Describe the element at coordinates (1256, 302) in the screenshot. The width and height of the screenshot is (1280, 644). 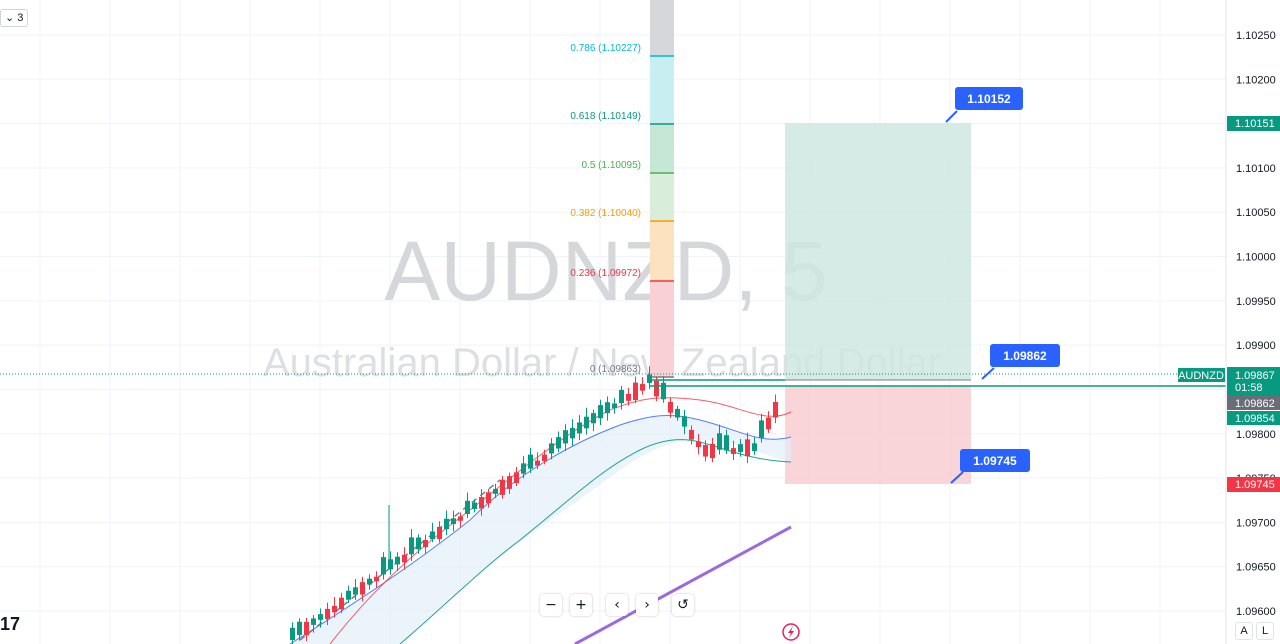
I see `price-tick-label: 1.09950` at that location.